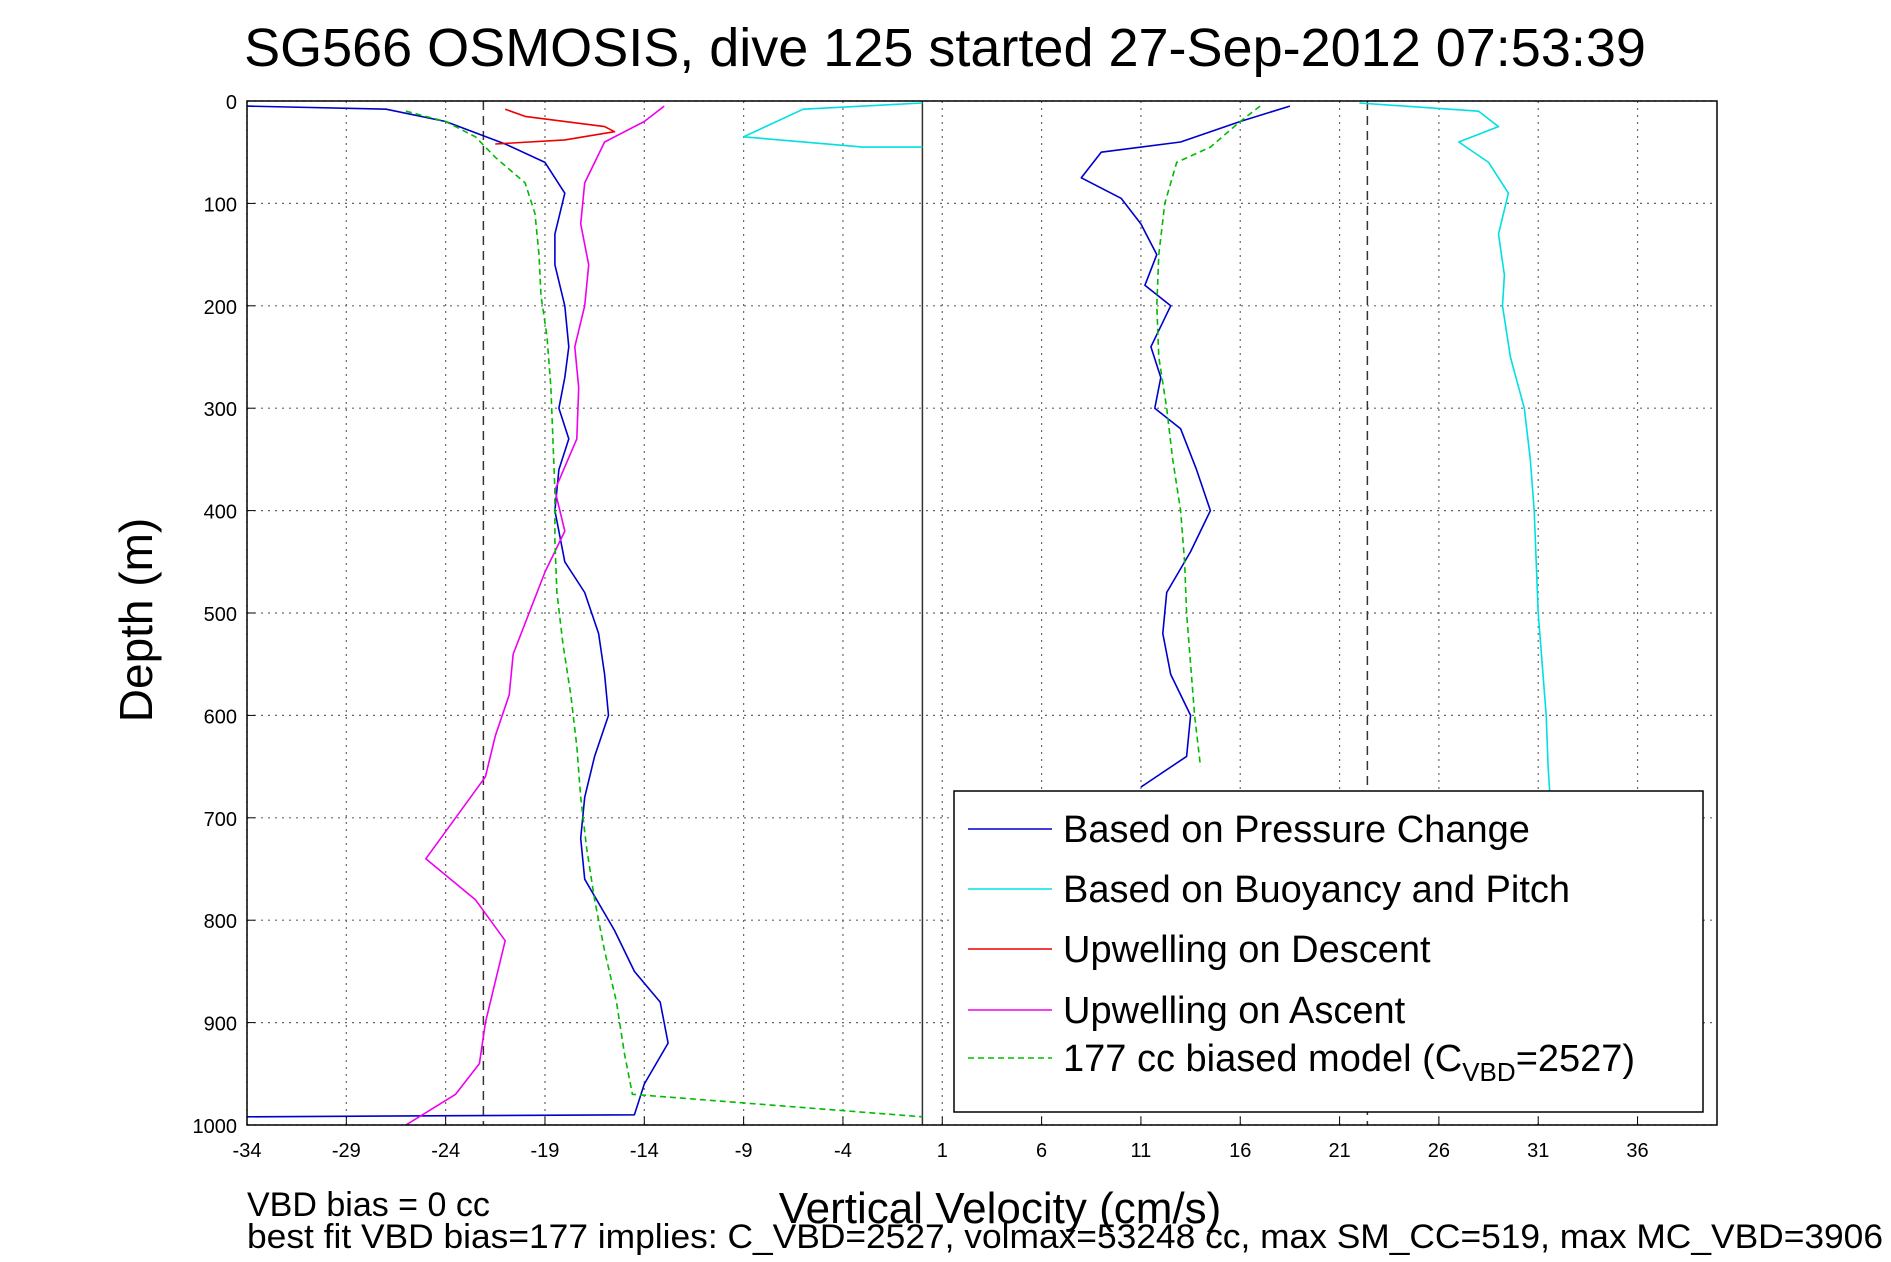 The image size is (1891, 1262). Describe the element at coordinates (1296, 830) in the screenshot. I see `legend-entry: Based on Pressure Change` at that location.